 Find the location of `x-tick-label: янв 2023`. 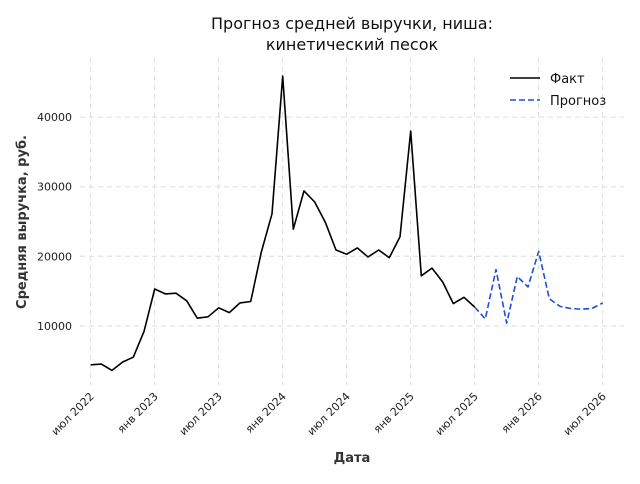

x-tick-label: янв 2023 is located at coordinates (138, 413).